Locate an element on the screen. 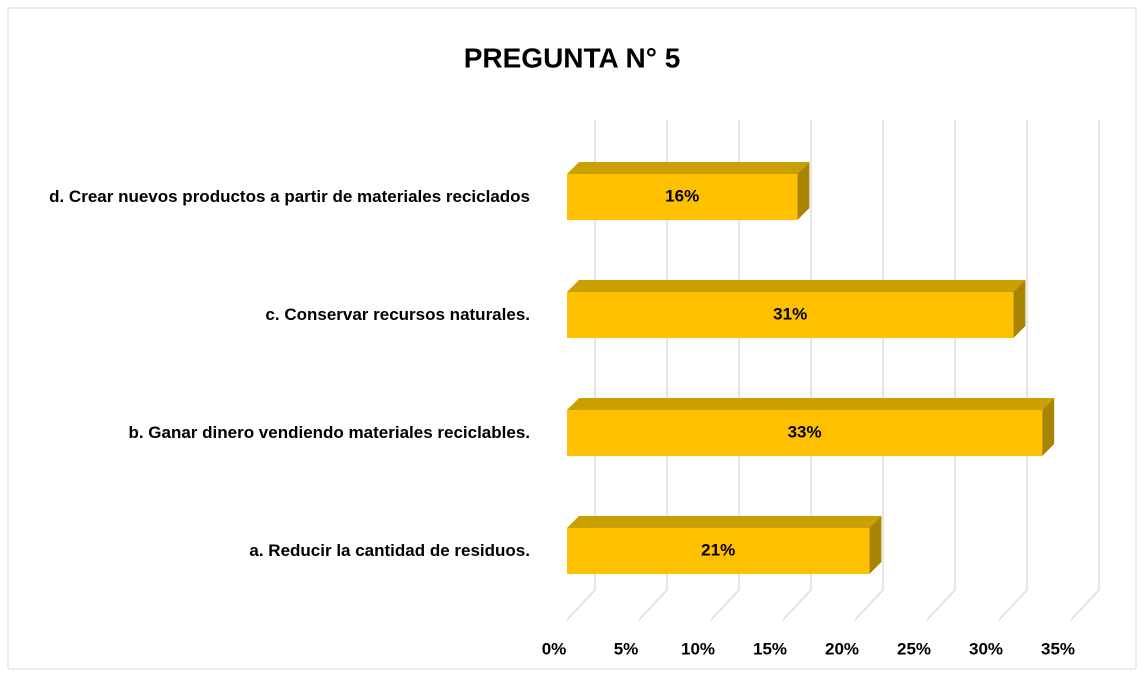 The height and width of the screenshot is (677, 1144). category-label: a. Reducir la cantidad de residuos. is located at coordinates (280, 551).